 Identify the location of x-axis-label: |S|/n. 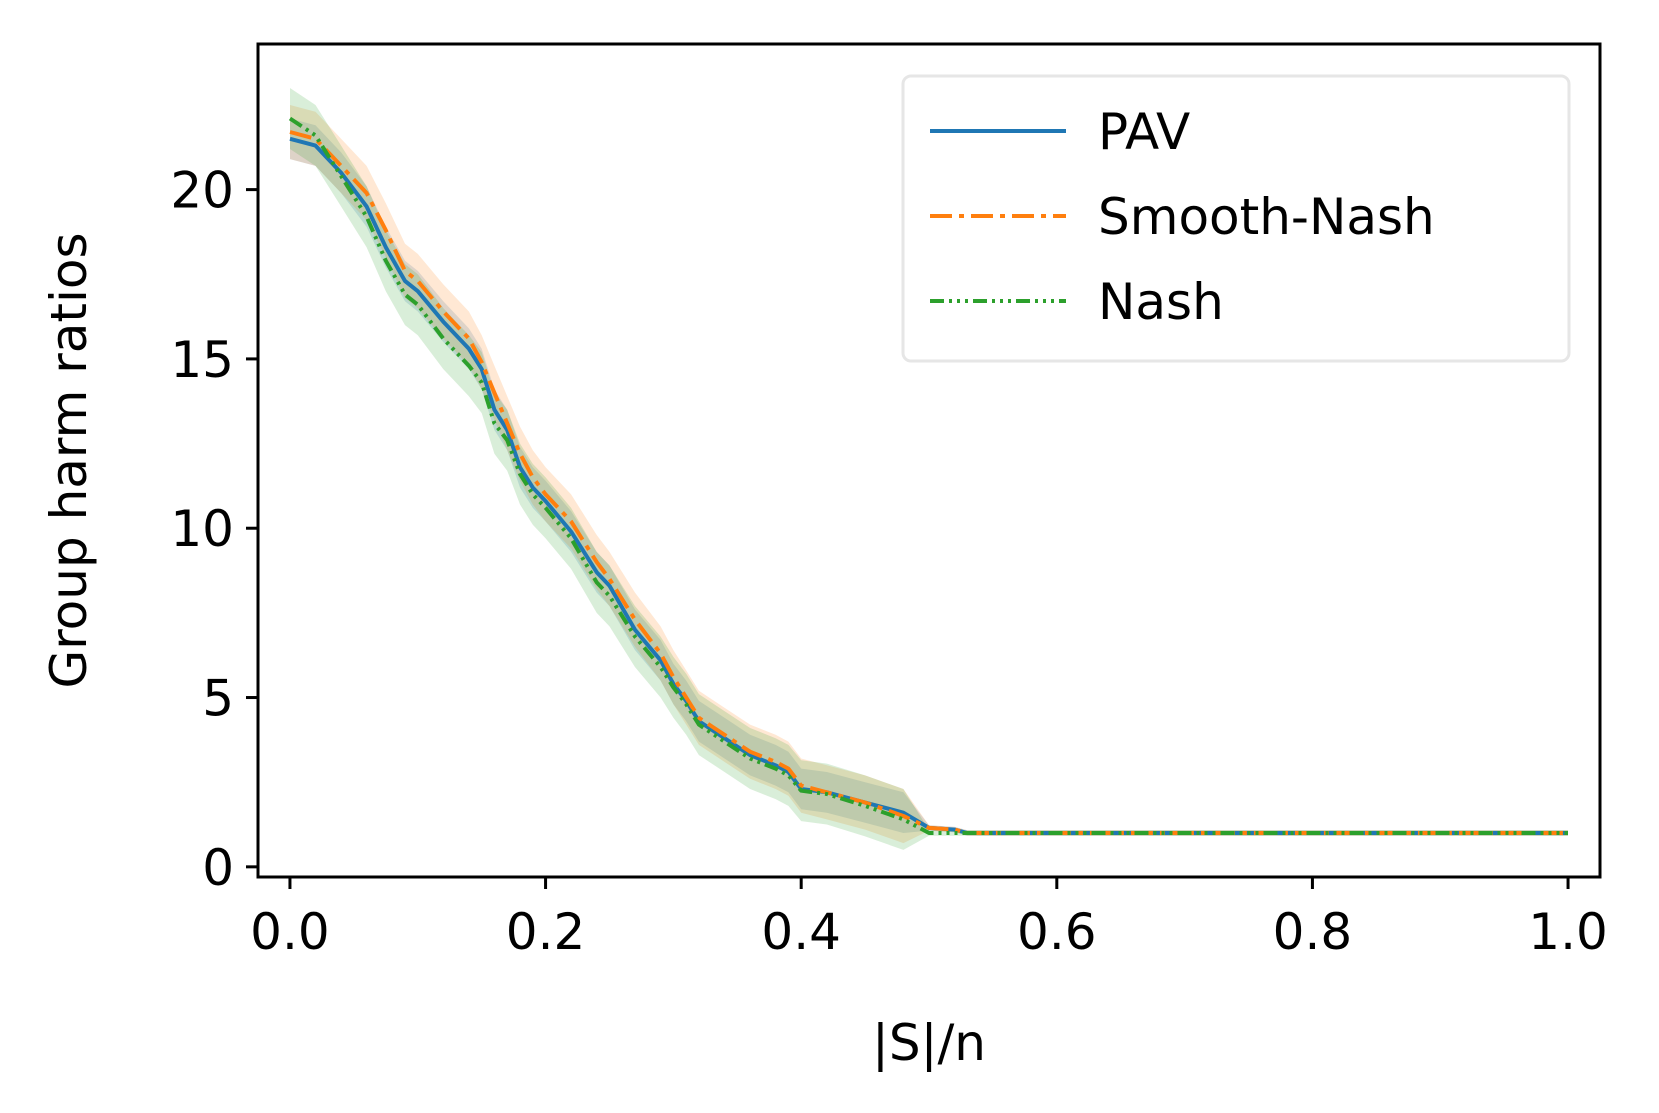
(929, 1043).